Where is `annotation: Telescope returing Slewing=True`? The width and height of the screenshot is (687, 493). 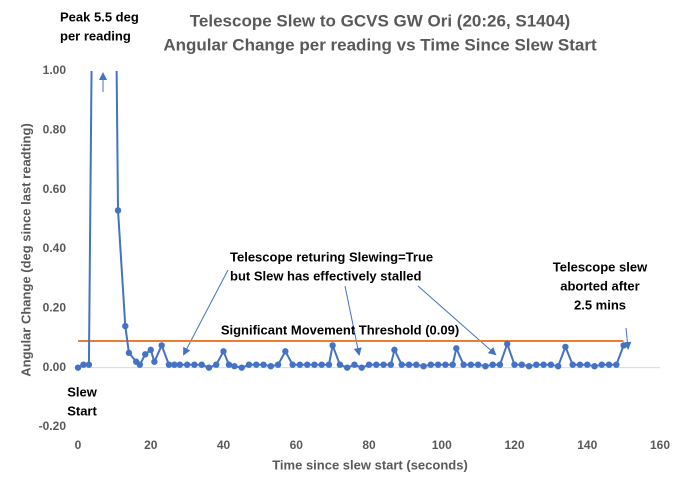 annotation: Telescope returing Slewing=True is located at coordinates (331, 256).